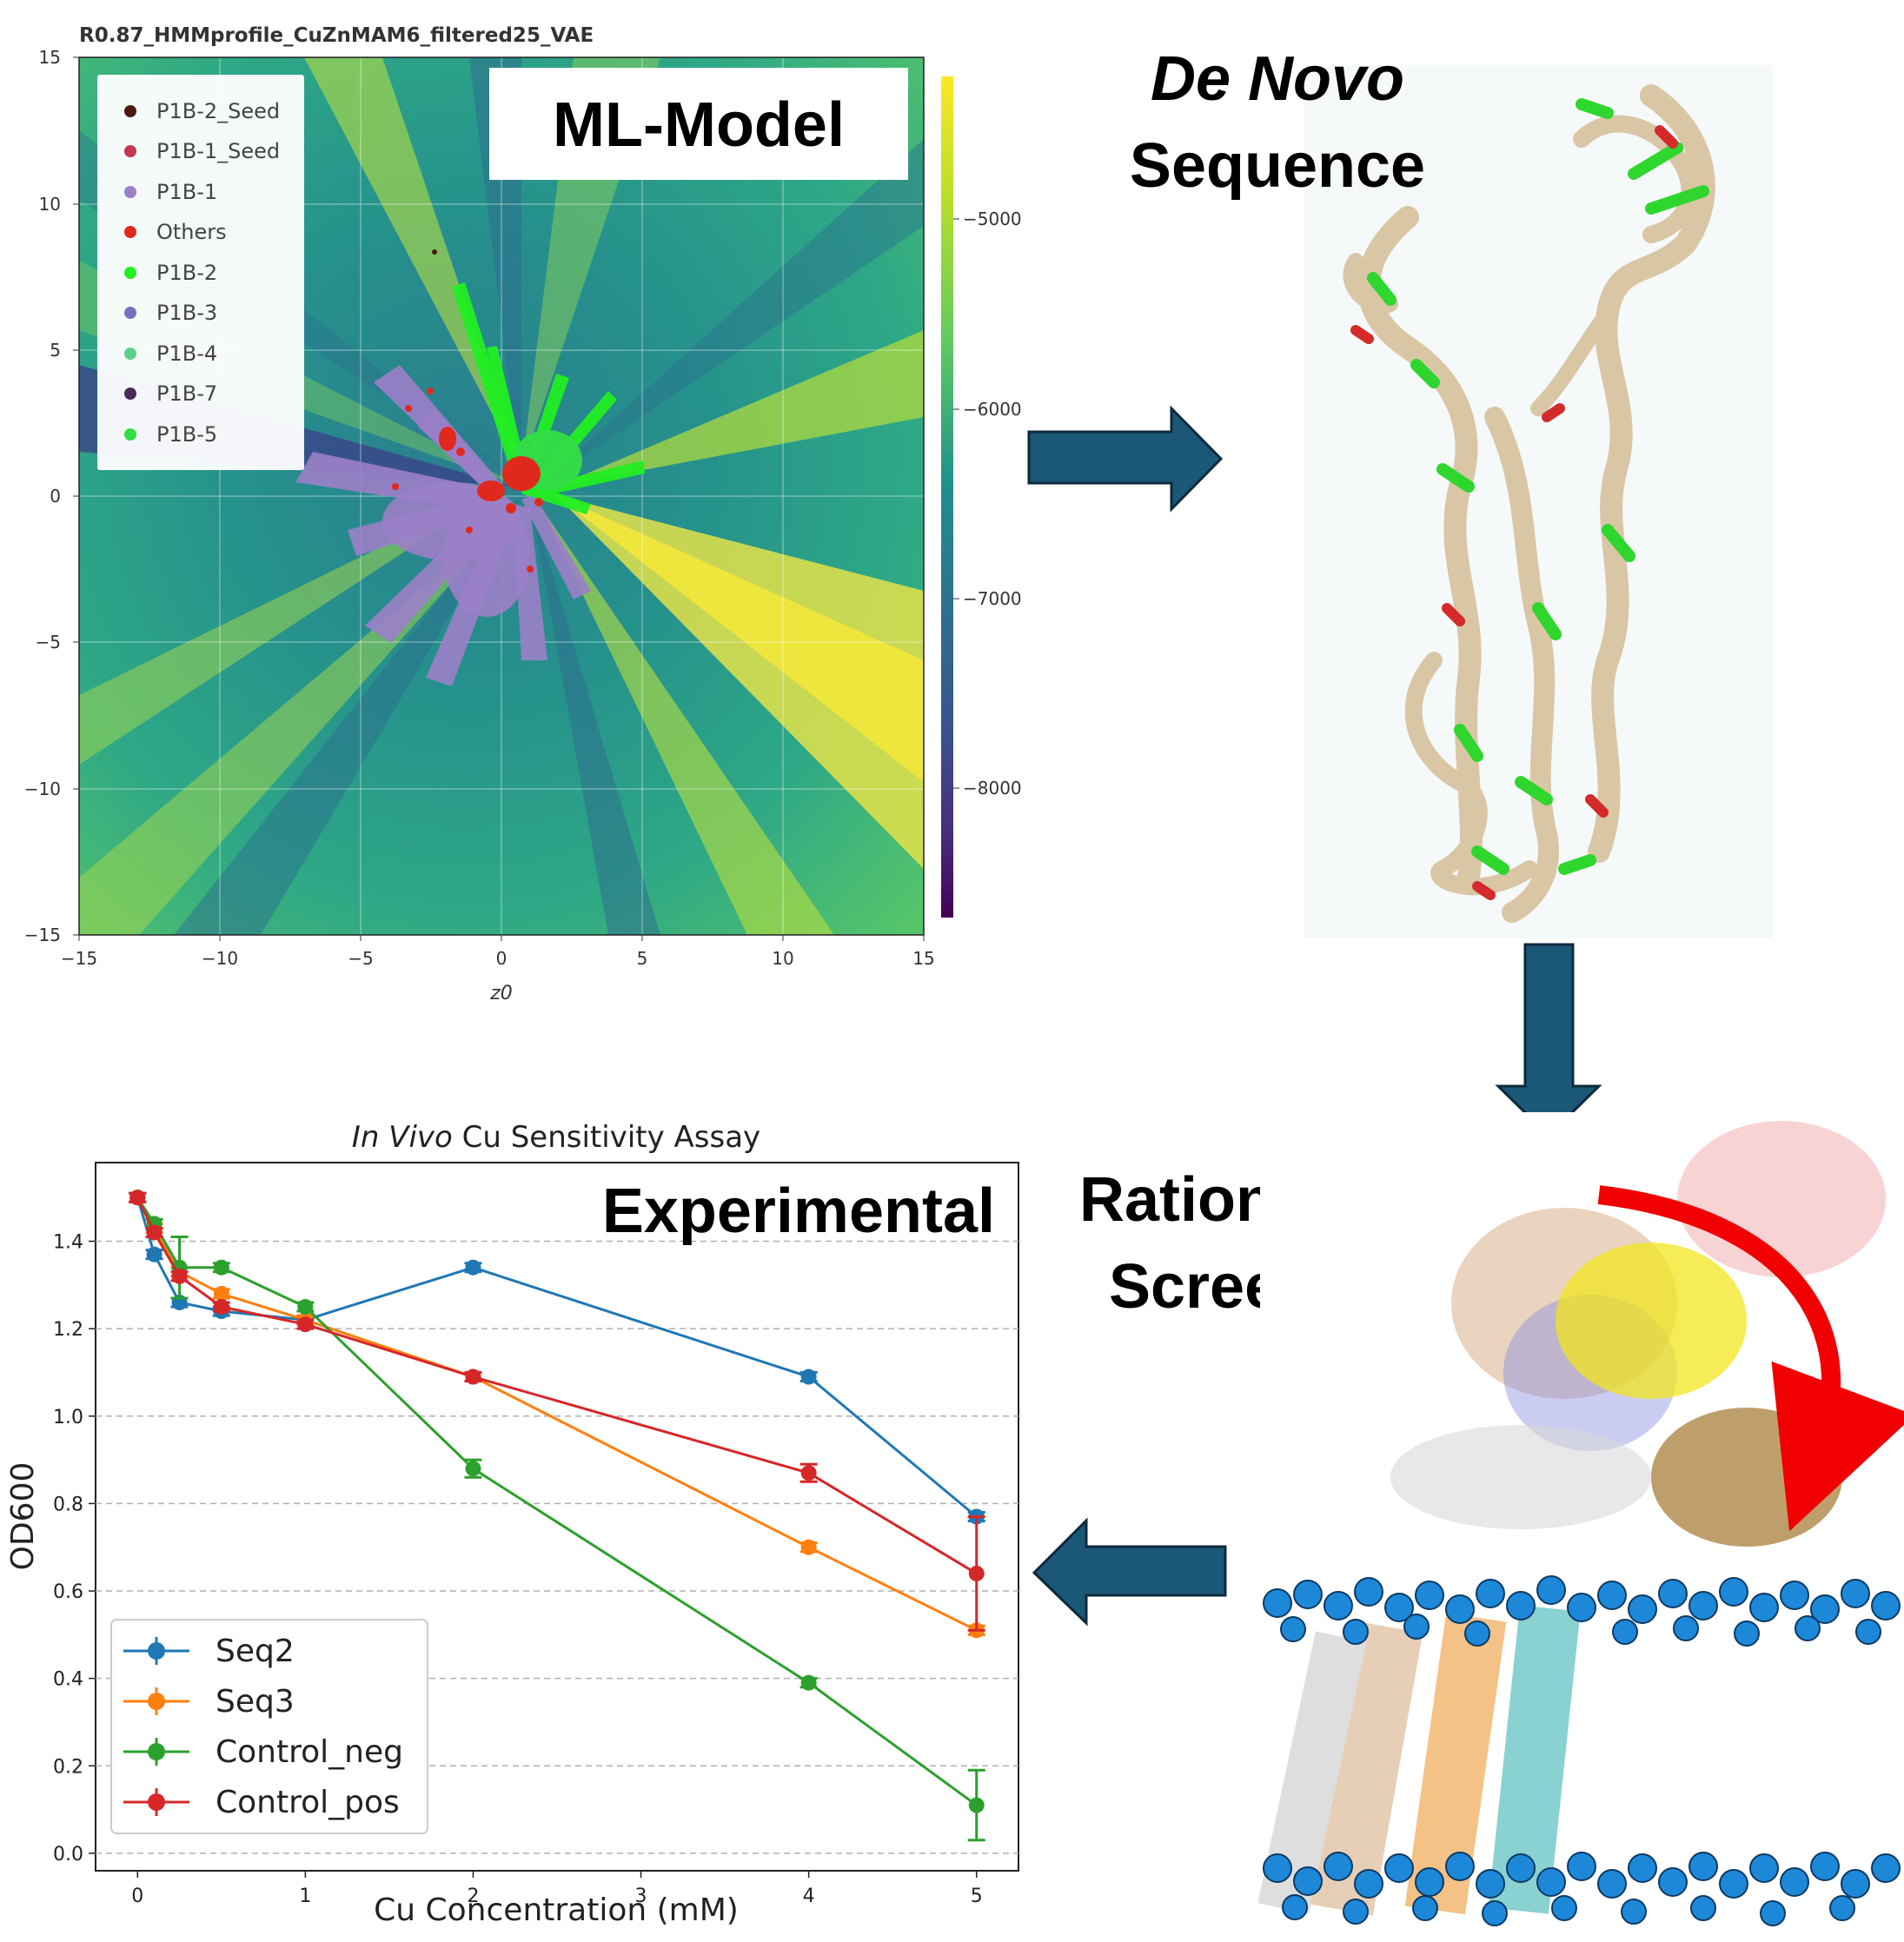 The height and width of the screenshot is (1942, 1904). Describe the element at coordinates (473, 1896) in the screenshot. I see `x-tick-label: 2` at that location.